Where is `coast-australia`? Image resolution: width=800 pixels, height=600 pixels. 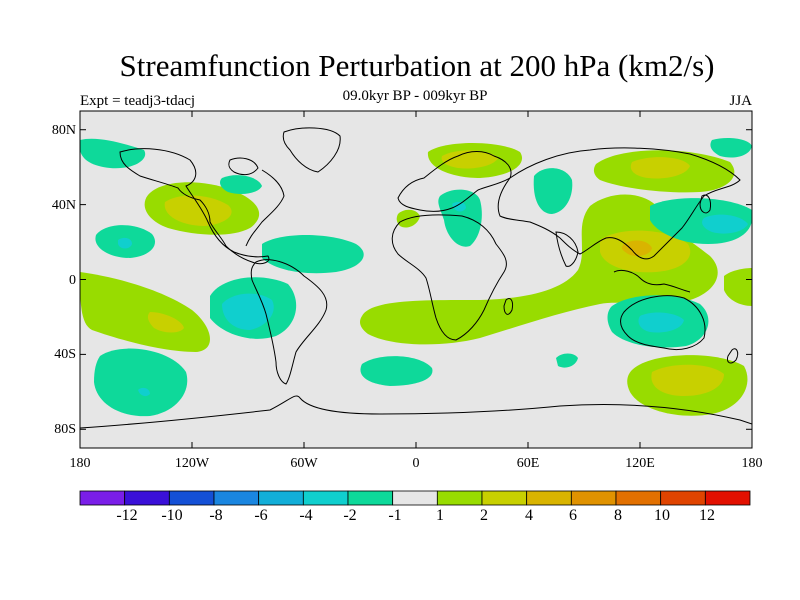
coast-australia is located at coordinates (663, 323).